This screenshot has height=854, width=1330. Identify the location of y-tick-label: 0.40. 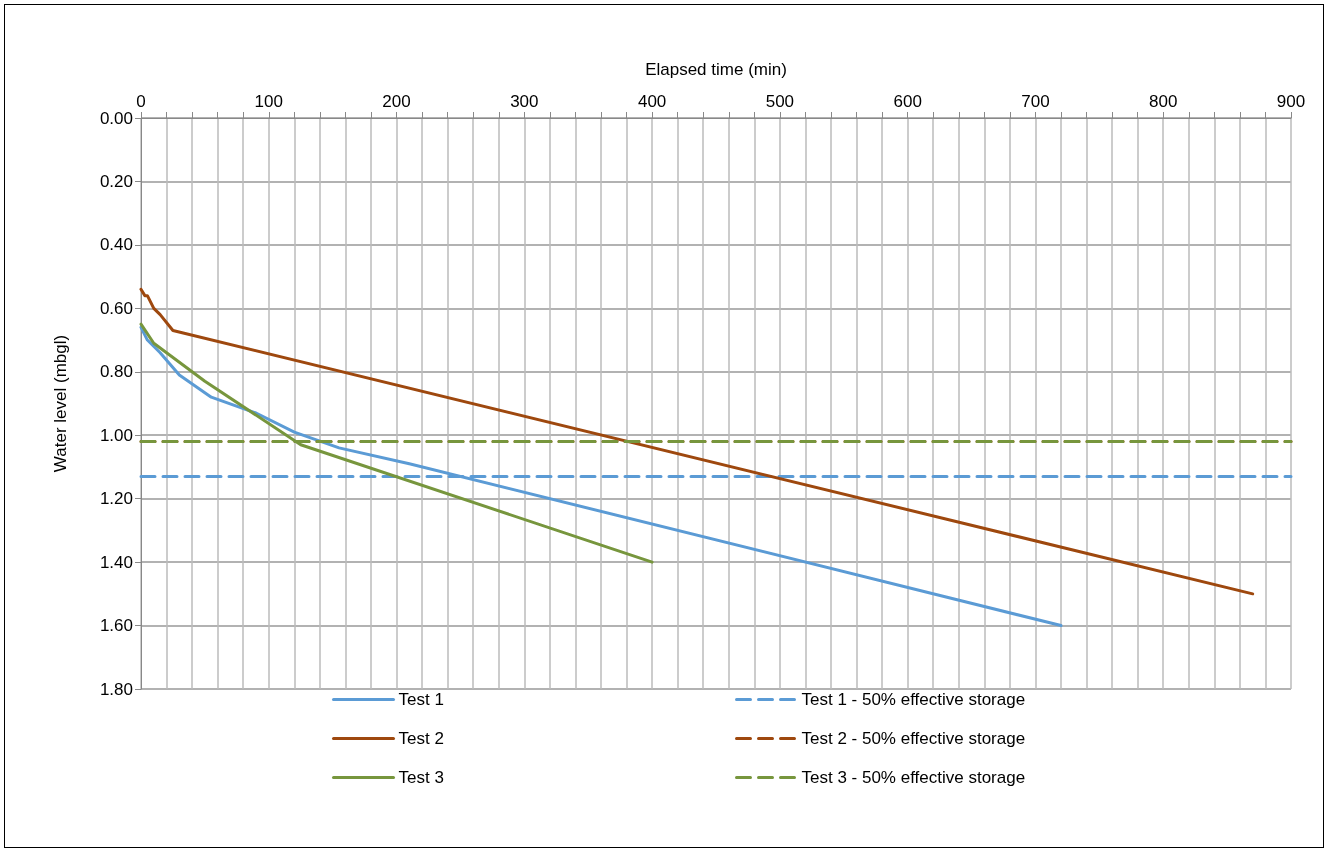
(116, 245).